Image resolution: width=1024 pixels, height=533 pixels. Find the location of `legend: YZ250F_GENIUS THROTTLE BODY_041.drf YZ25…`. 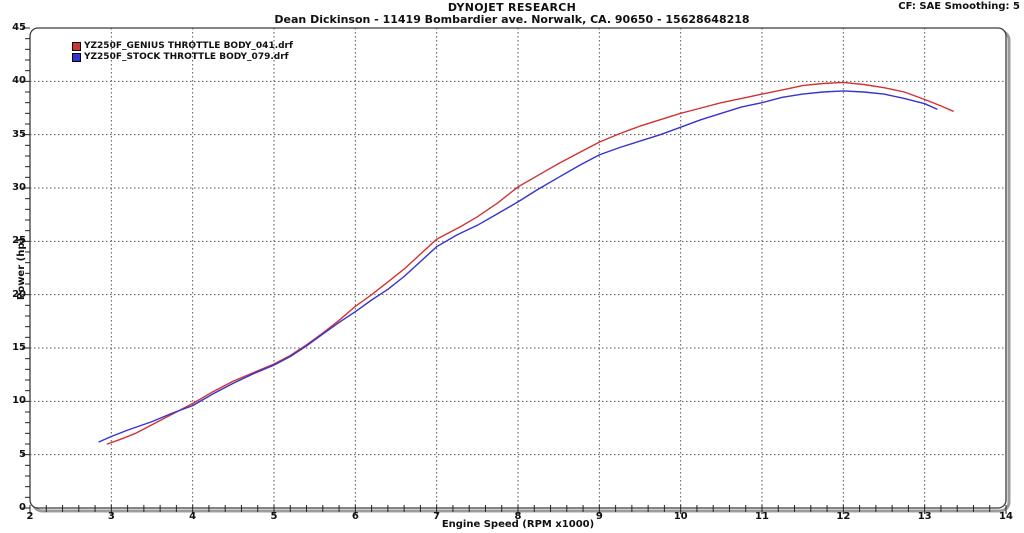

legend: YZ250F_GENIUS THROTTLE BODY_041.drf YZ25… is located at coordinates (182, 52).